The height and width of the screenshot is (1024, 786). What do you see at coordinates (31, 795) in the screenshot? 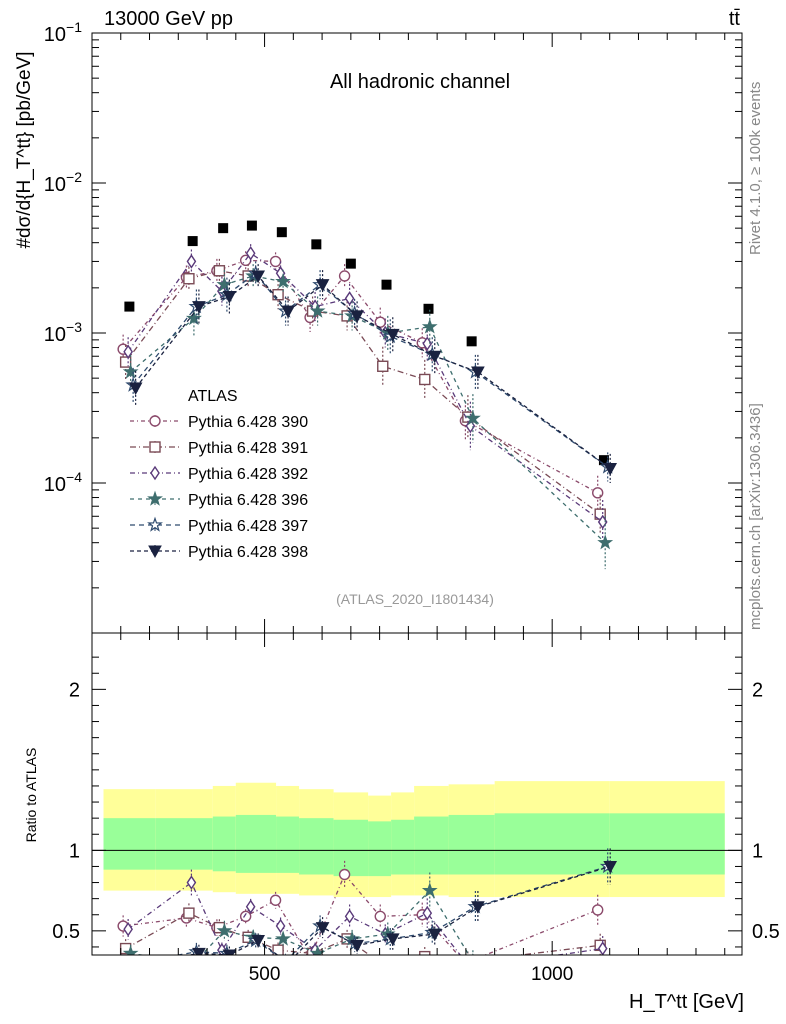
I see `ratio-axis-label: Ratio to ATLAS` at bounding box center [31, 795].